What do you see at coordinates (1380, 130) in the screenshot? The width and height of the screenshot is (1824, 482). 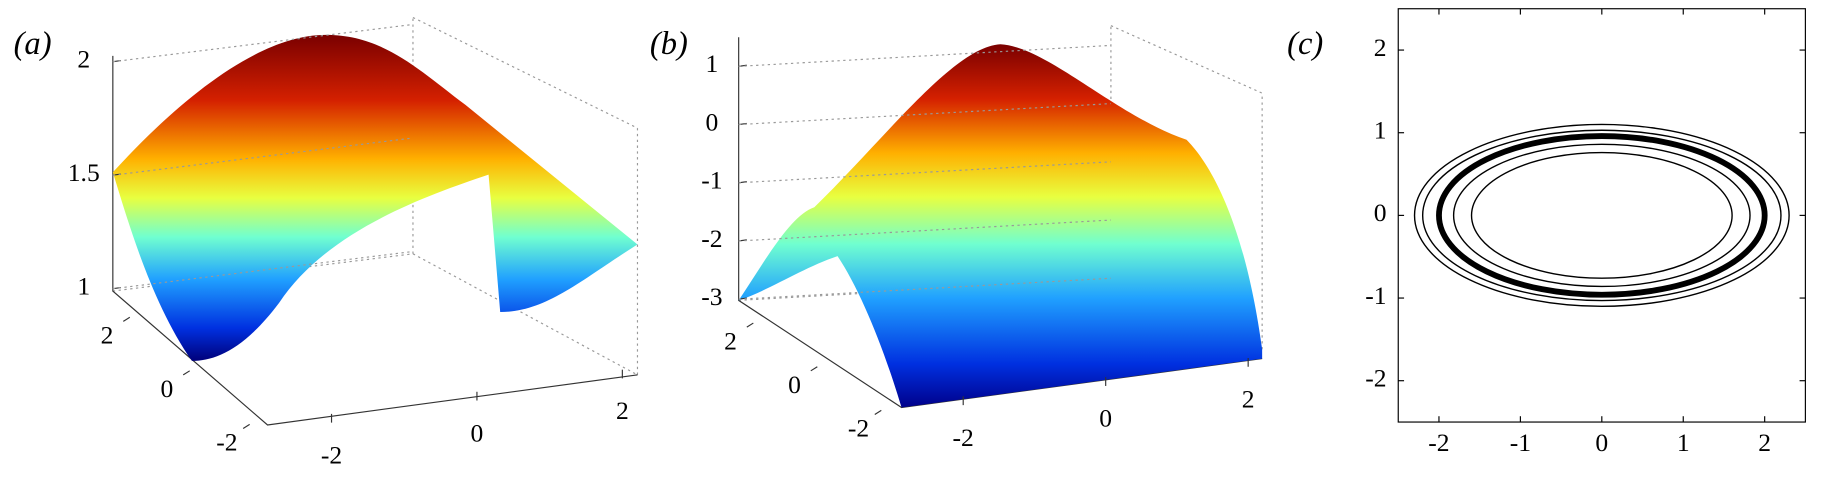 I see `y-tick-label: 1` at bounding box center [1380, 130].